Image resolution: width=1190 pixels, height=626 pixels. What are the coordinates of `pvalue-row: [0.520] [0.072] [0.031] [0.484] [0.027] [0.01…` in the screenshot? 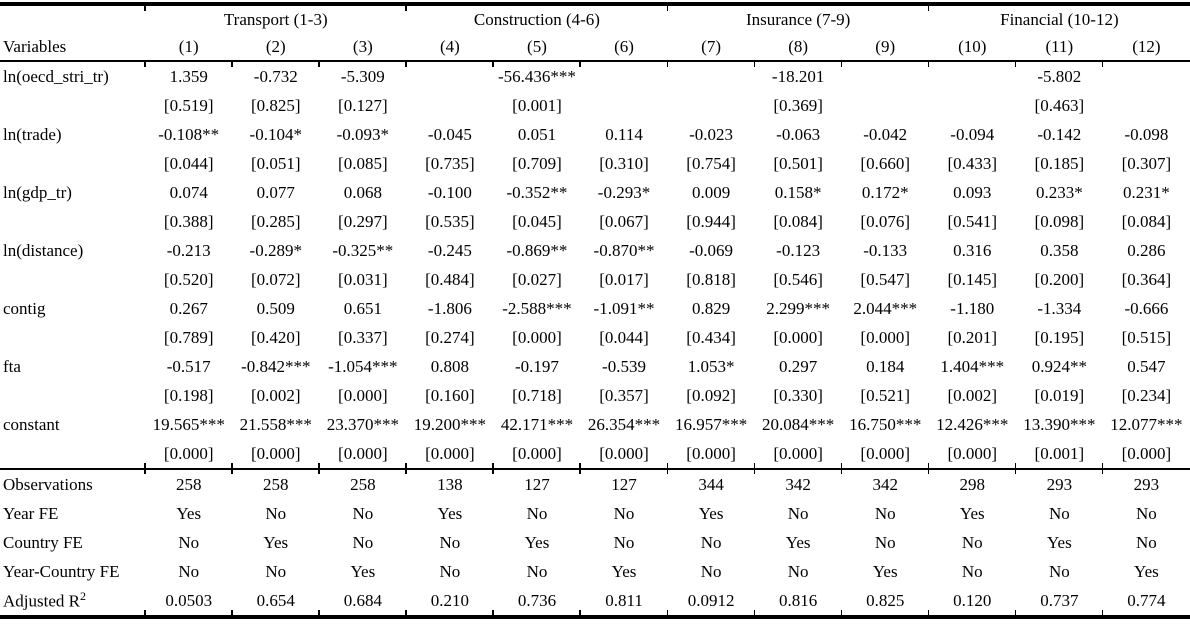 It's located at (595, 279).